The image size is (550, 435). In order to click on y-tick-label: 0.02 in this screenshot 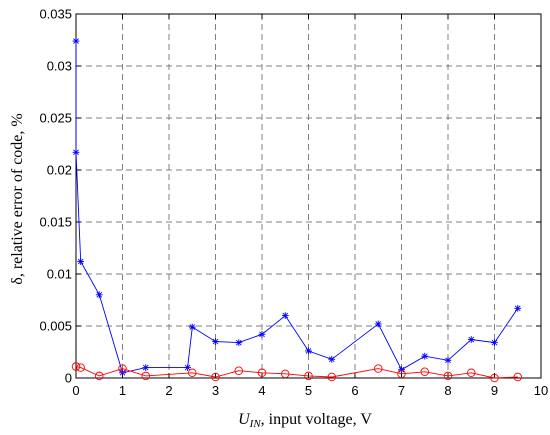, I will do `click(59, 170)`.